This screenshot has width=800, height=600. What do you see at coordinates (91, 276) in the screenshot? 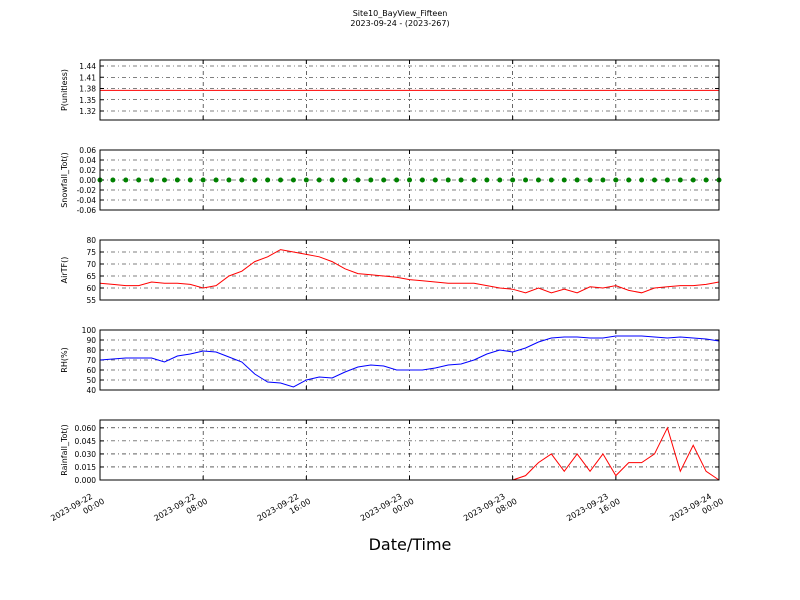
I see `y-tick-label: 65` at bounding box center [91, 276].